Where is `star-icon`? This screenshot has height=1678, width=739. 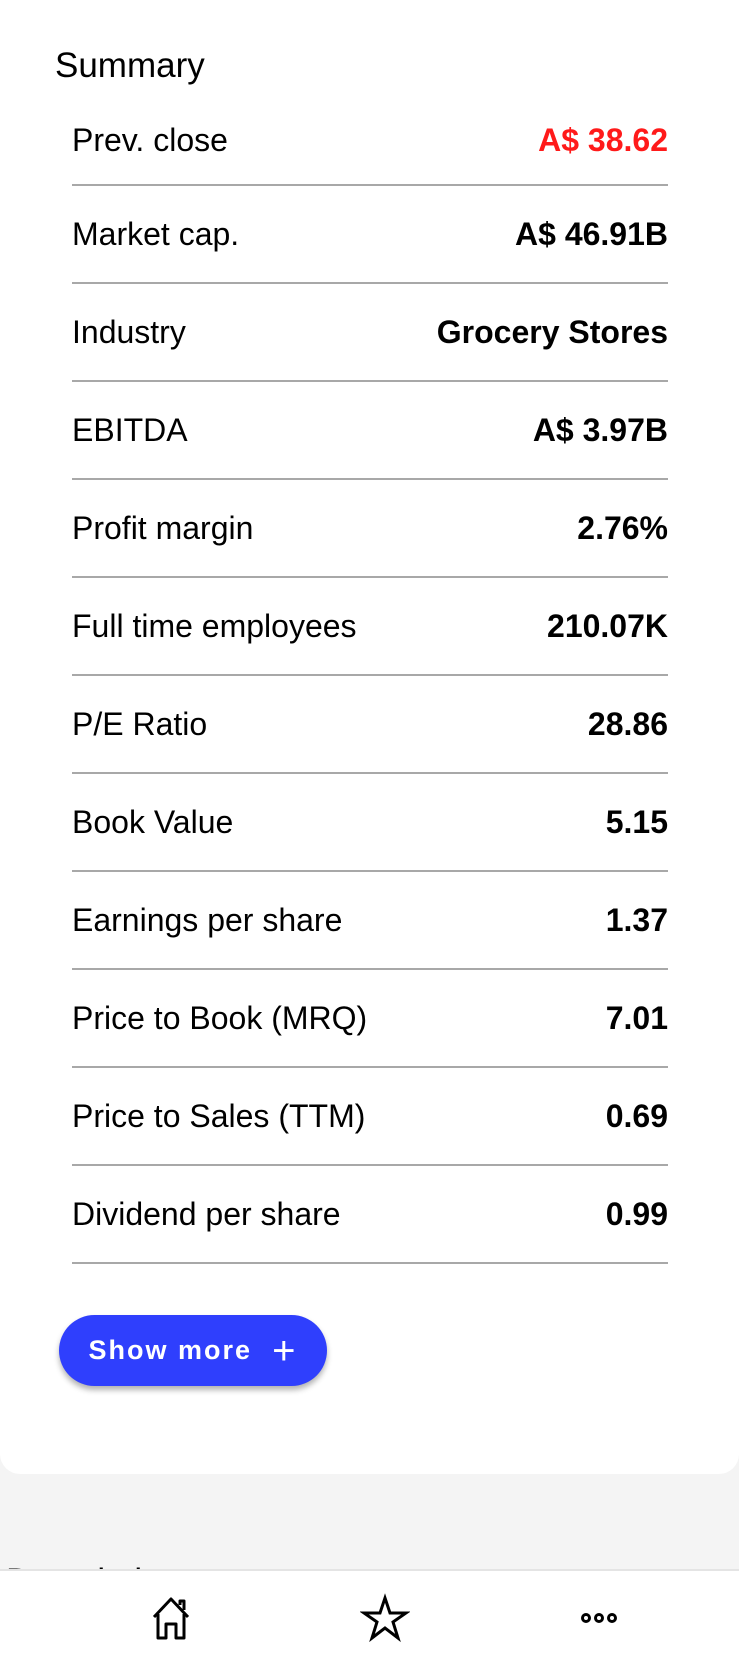 star-icon is located at coordinates (385, 1618).